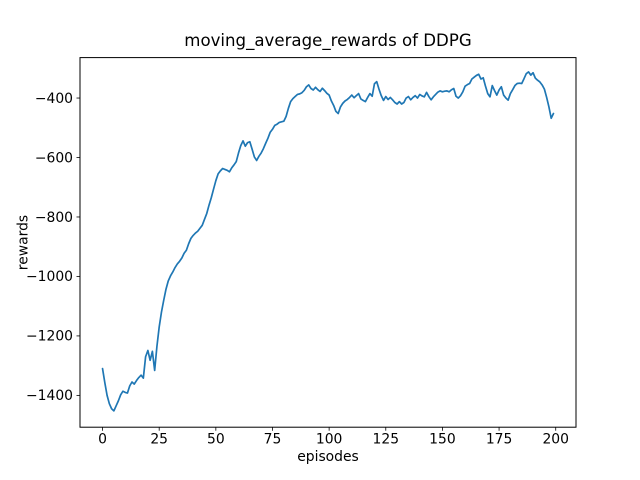 The width and height of the screenshot is (640, 480). Describe the element at coordinates (328, 40) in the screenshot. I see `chart-title: moving_average_rewards of DDPG` at that location.